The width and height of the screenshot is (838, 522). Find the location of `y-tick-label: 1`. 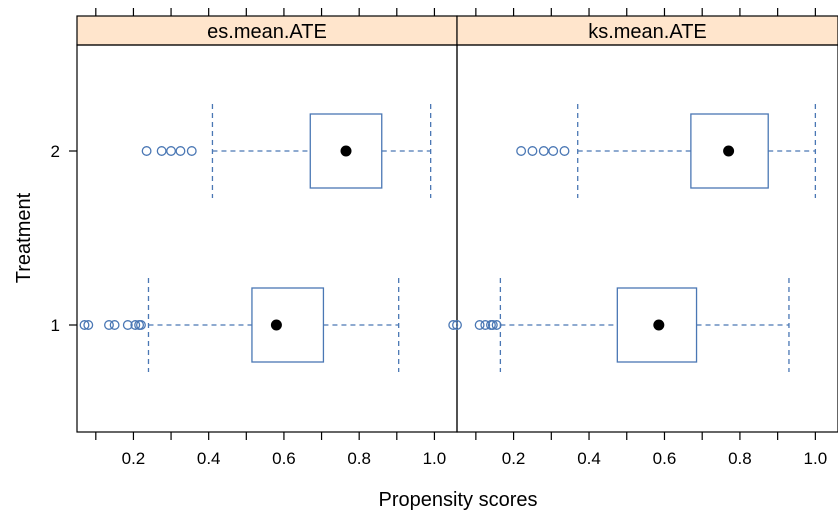

y-tick-label: 1 is located at coordinates (55, 325).